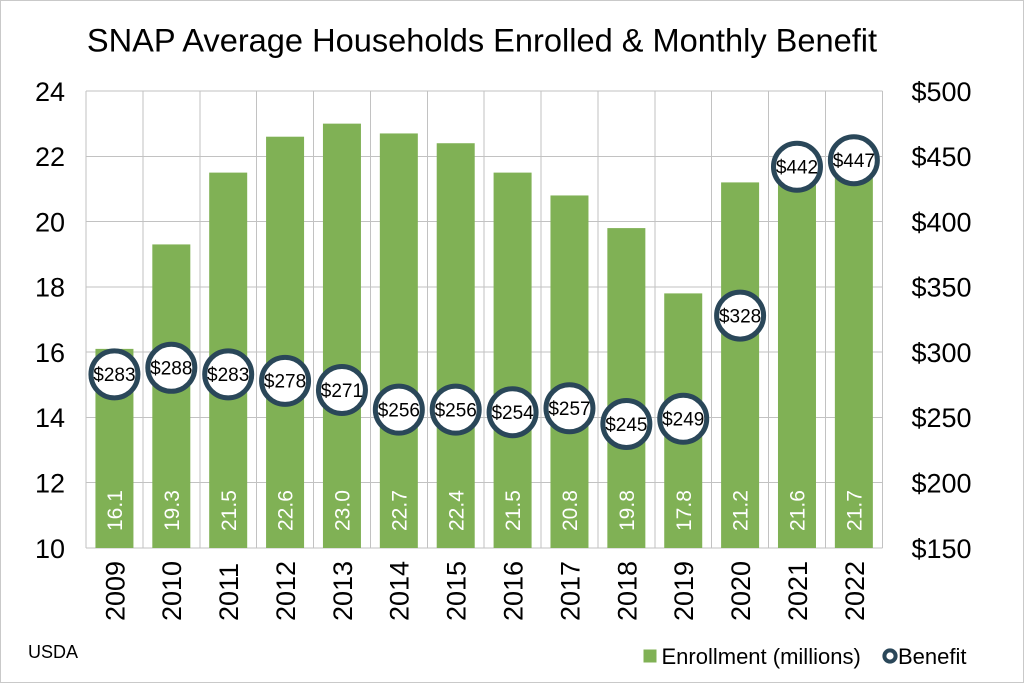  What do you see at coordinates (50, 353) in the screenshot?
I see `svg-text: 16` at bounding box center [50, 353].